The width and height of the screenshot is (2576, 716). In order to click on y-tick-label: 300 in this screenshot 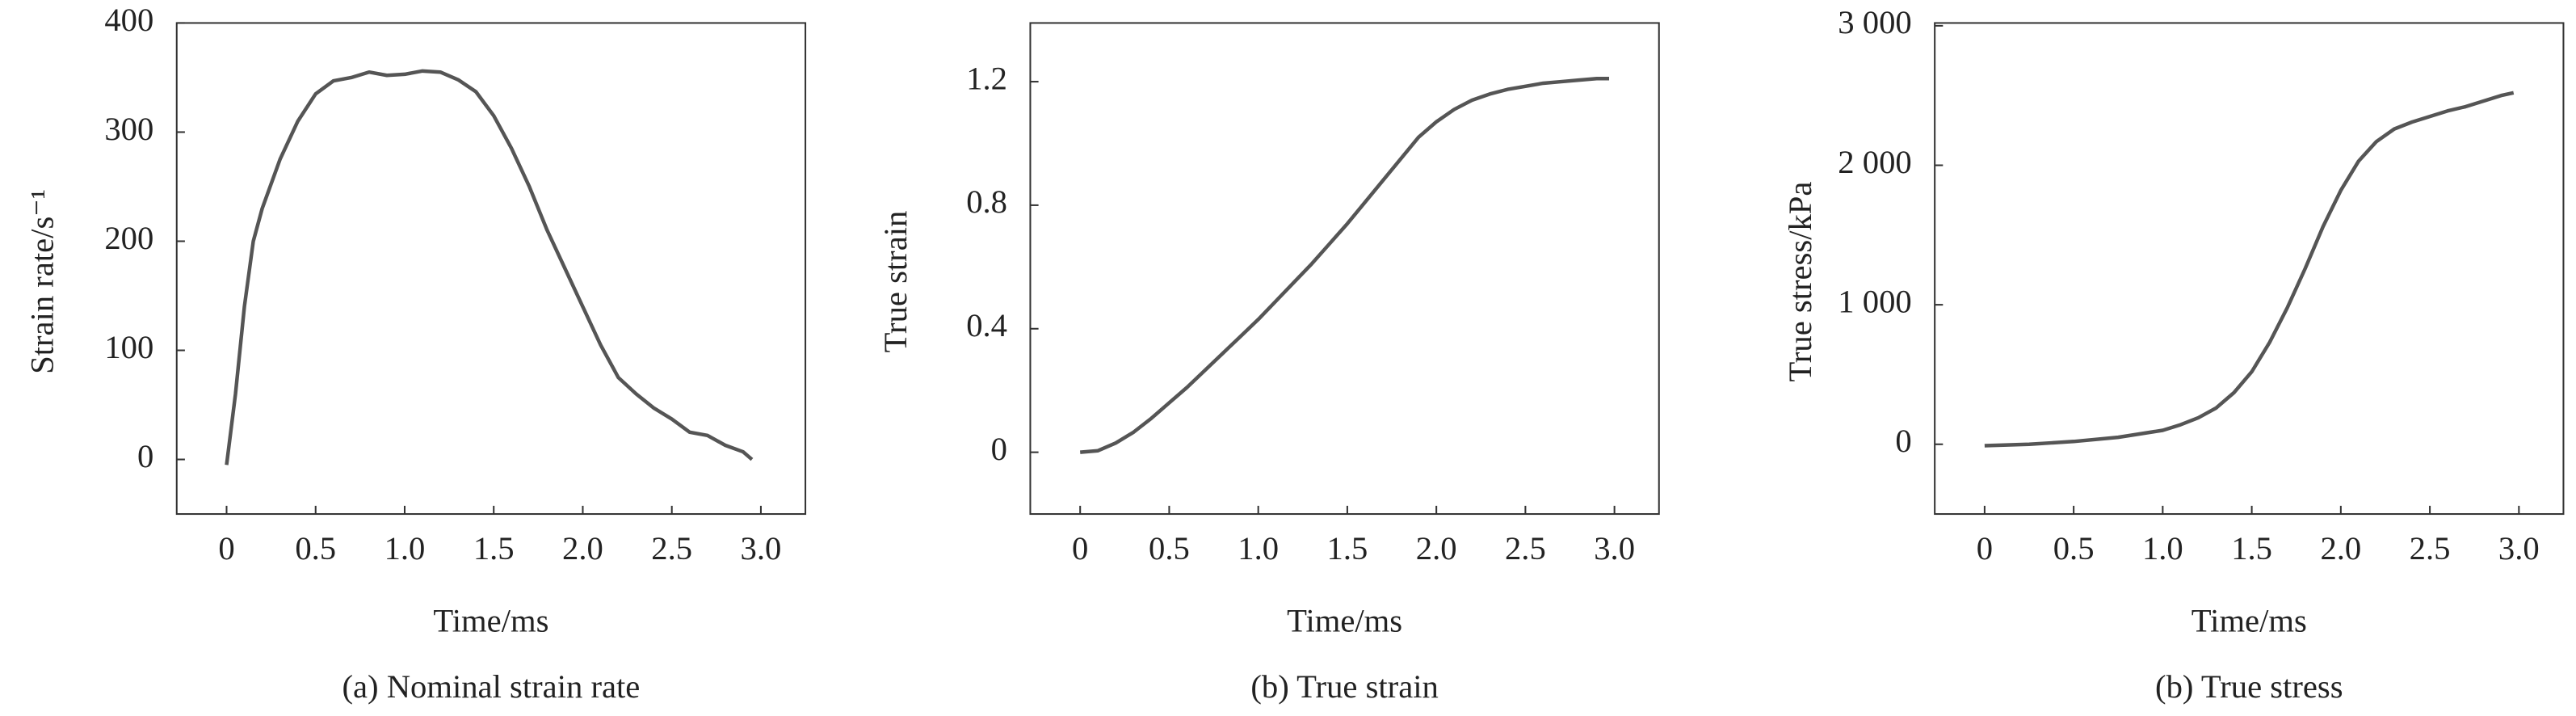, I will do `click(128, 129)`.